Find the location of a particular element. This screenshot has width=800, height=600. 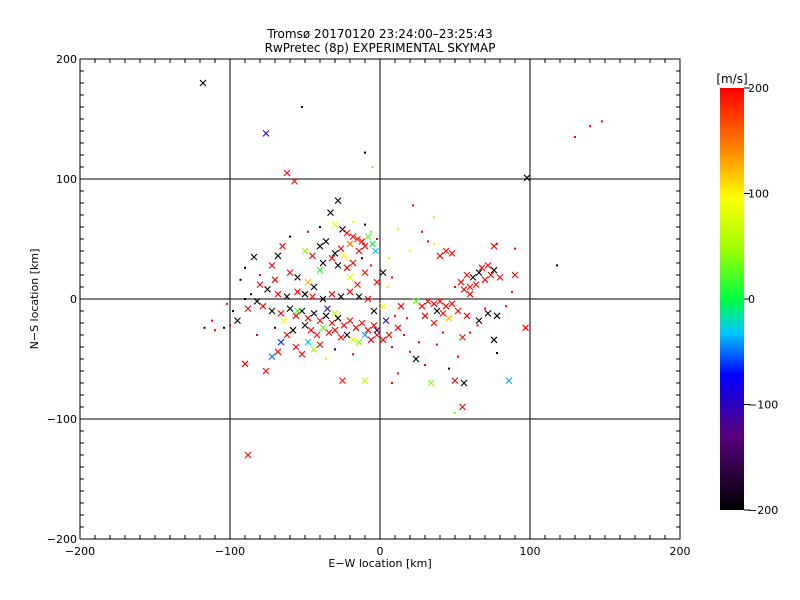

x-axis-label: E−W location [km] is located at coordinates (379, 563).